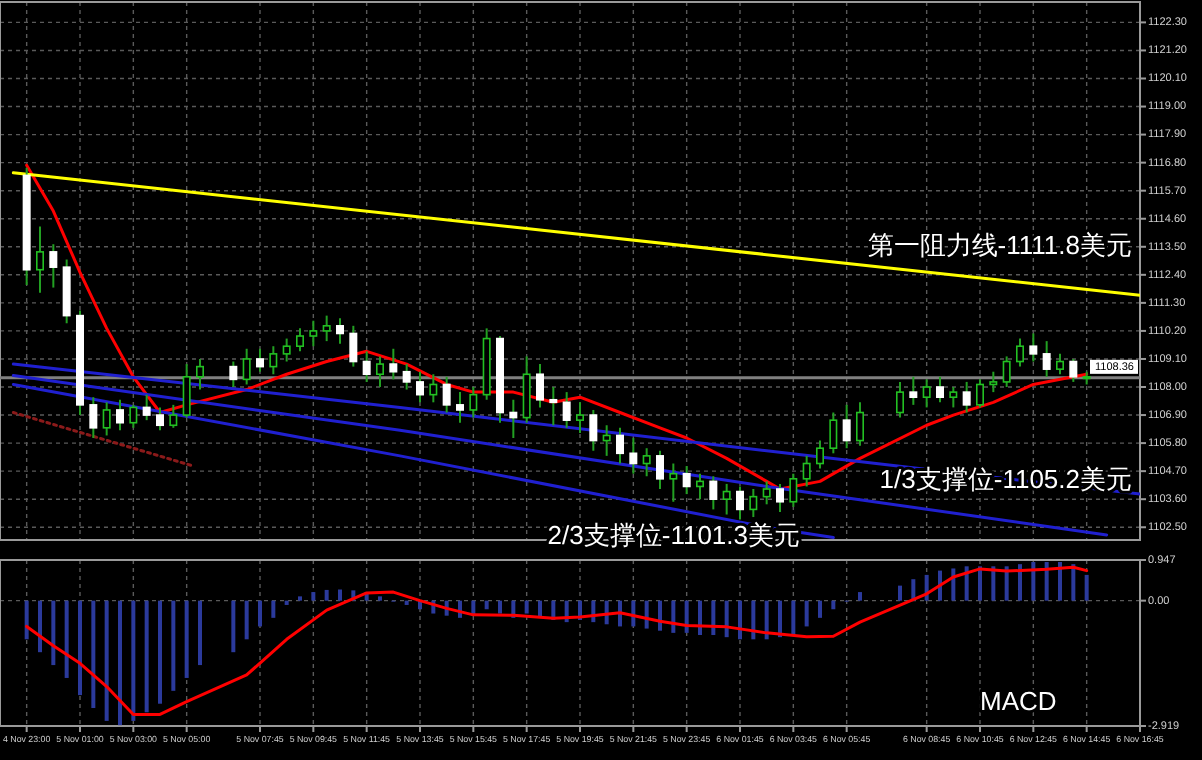 This screenshot has height=760, width=1202. Describe the element at coordinates (1018, 701) in the screenshot. I see `annotation: MACD` at that location.